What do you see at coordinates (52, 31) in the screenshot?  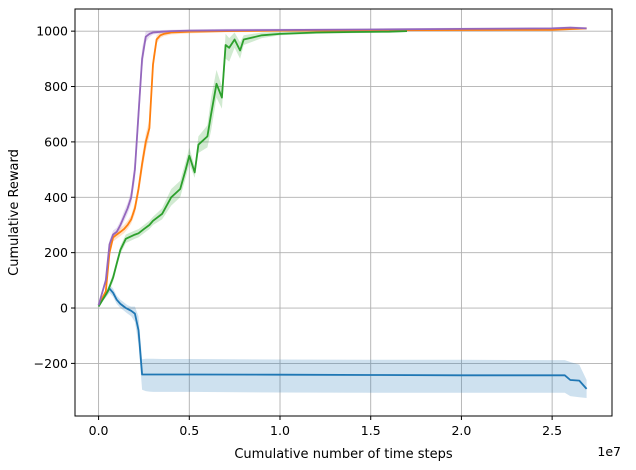 I see `y-tick-label: 1000` at bounding box center [52, 31].